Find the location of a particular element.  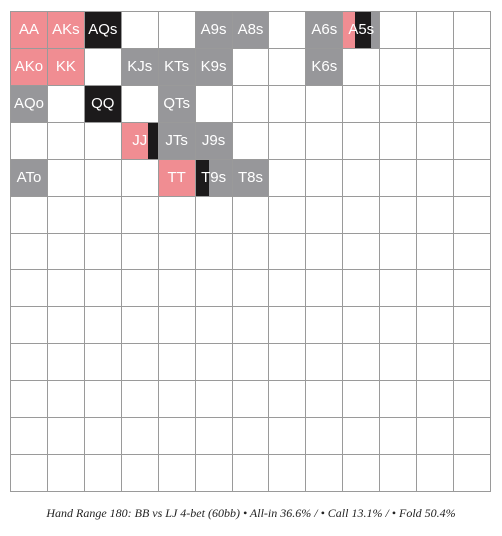

hand-cell-k9s: K9s is located at coordinates (214, 67).